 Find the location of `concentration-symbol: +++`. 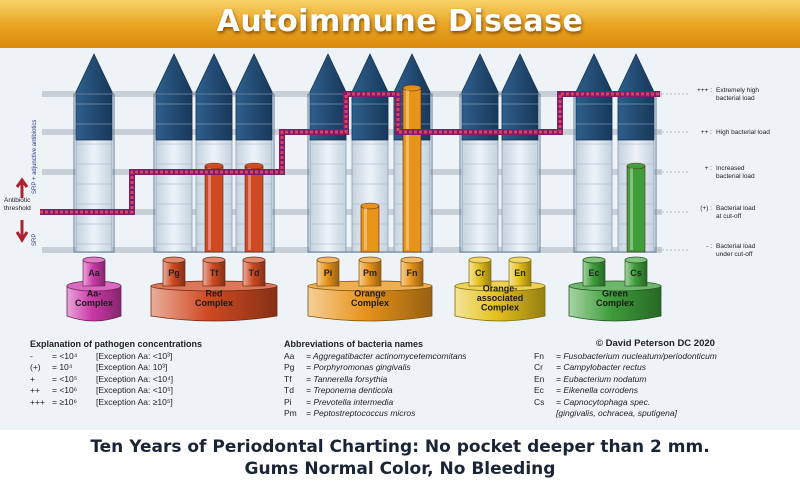

concentration-symbol: +++ is located at coordinates (37, 401).